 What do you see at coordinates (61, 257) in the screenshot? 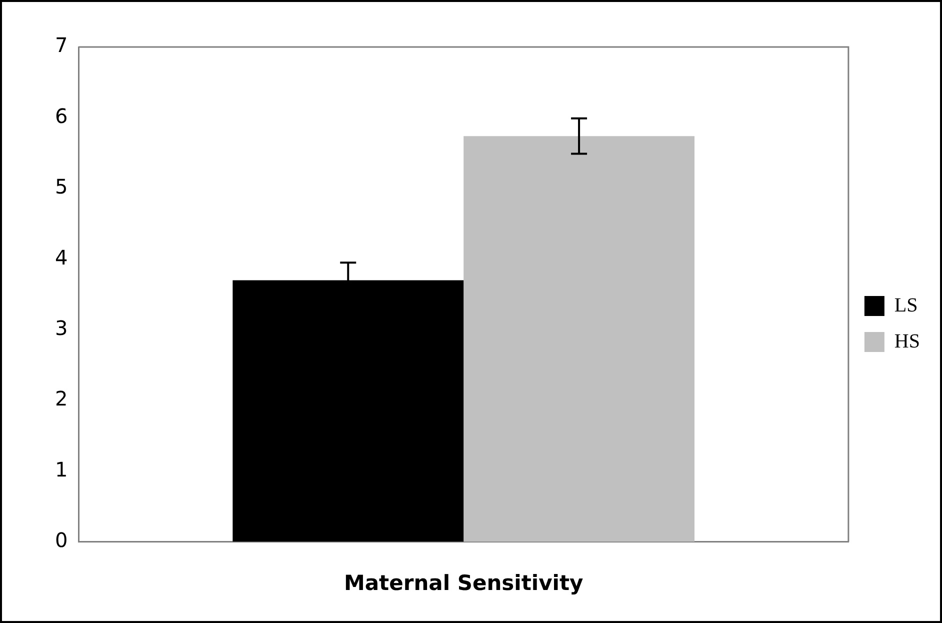
I see `y-tick-label: 4` at bounding box center [61, 257].